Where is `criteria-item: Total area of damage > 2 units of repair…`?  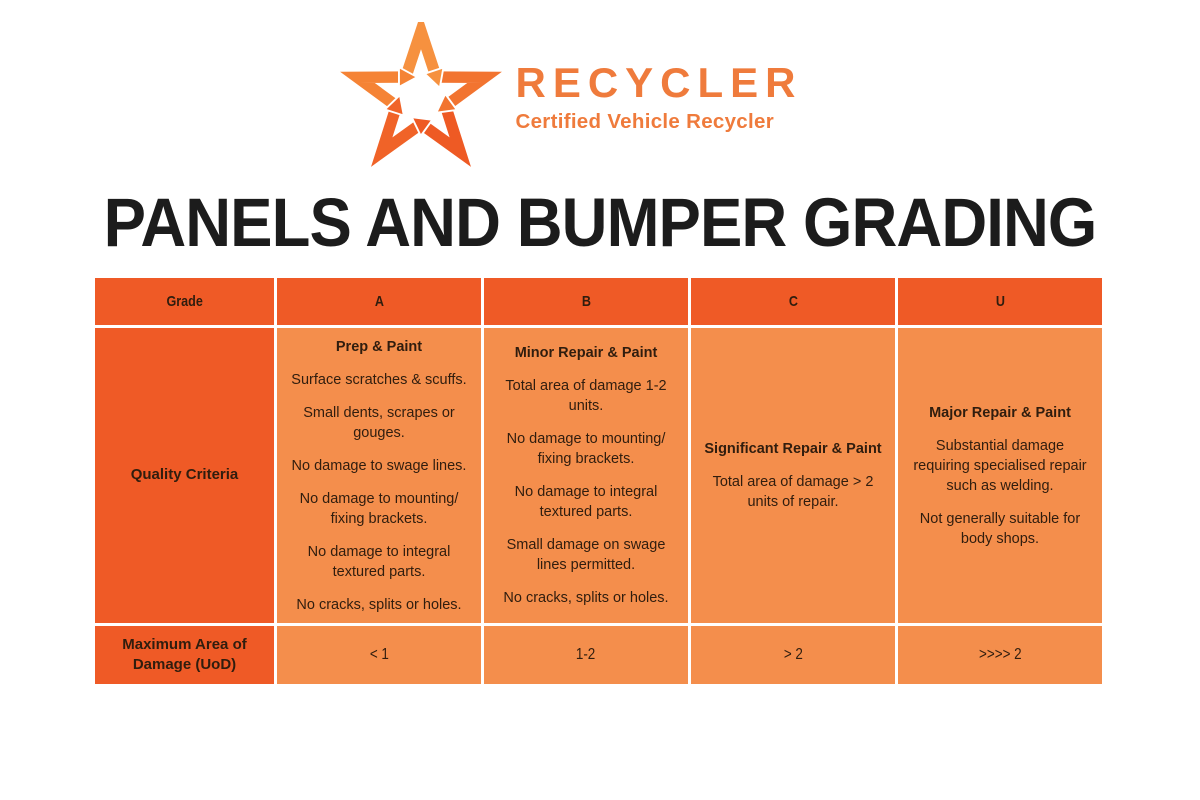 criteria-item: Total area of damage > 2 units of repair… is located at coordinates (793, 492).